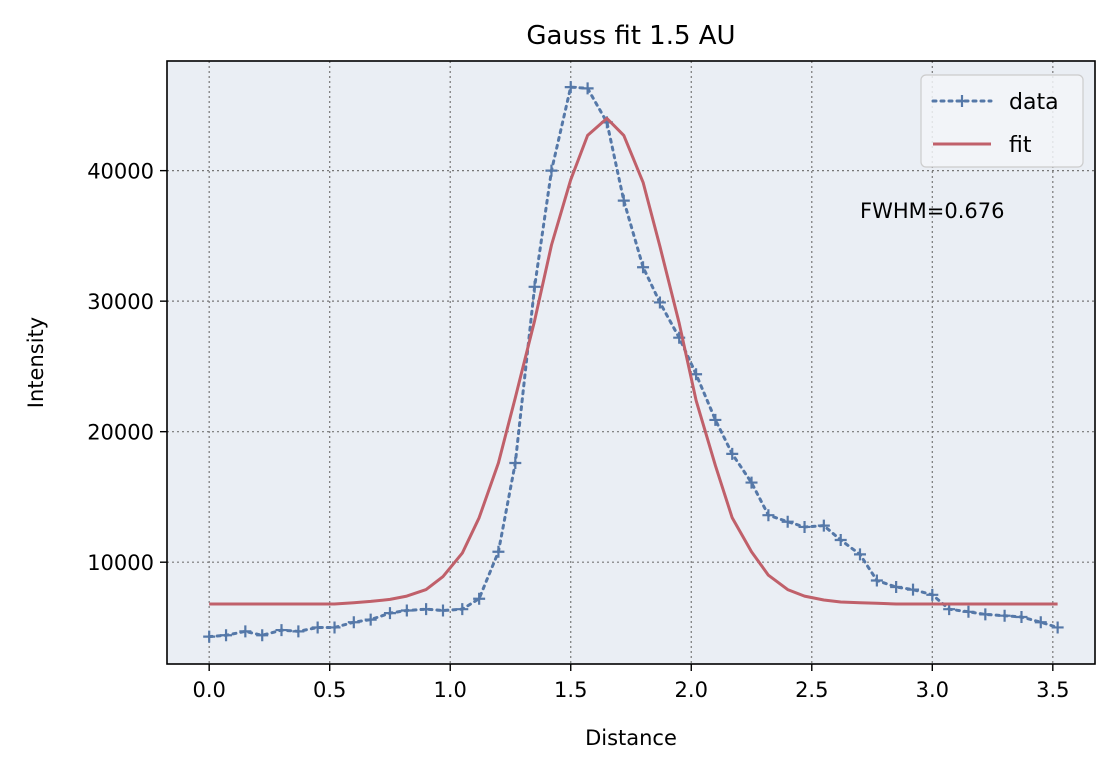 The image size is (1117, 778). I want to click on fwhm-annotation: FWHM=0.676, so click(932, 211).